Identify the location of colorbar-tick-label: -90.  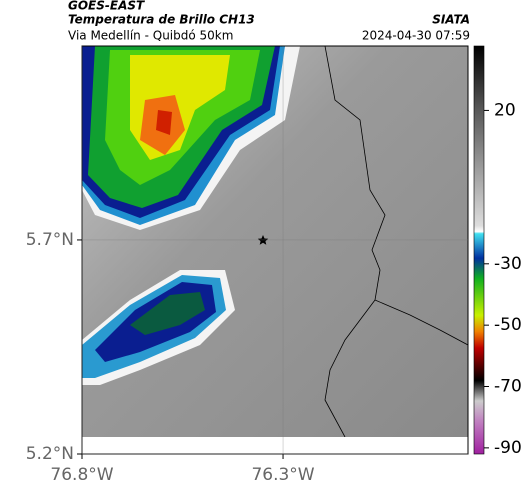
(508, 448).